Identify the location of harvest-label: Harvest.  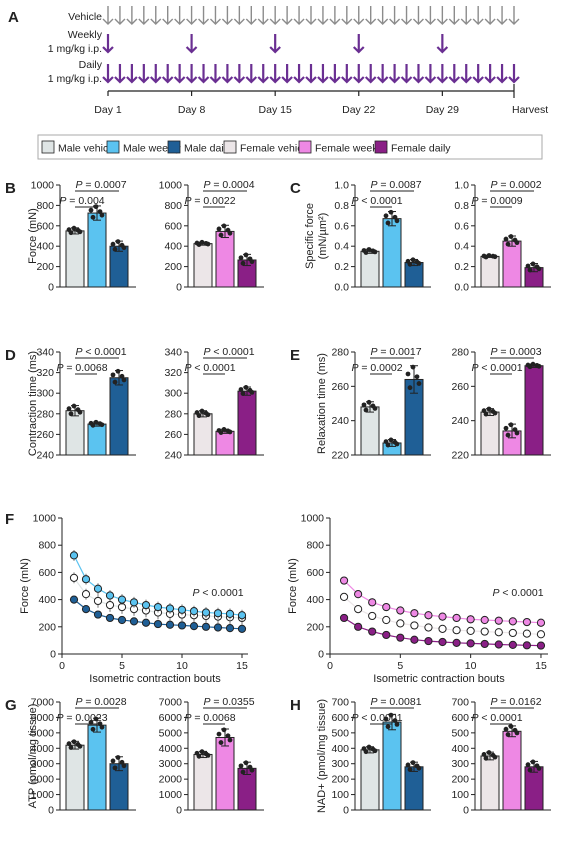
(530, 110).